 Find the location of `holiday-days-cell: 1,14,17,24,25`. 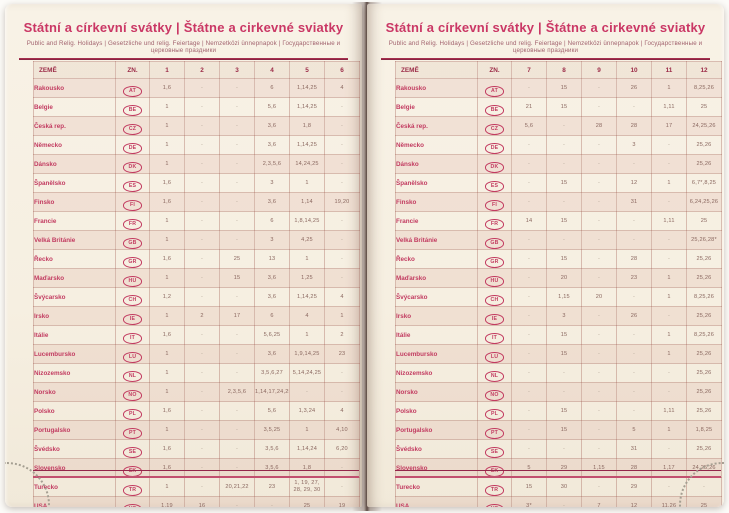

holiday-days-cell: 1,14,17,24,25 is located at coordinates (272, 392).